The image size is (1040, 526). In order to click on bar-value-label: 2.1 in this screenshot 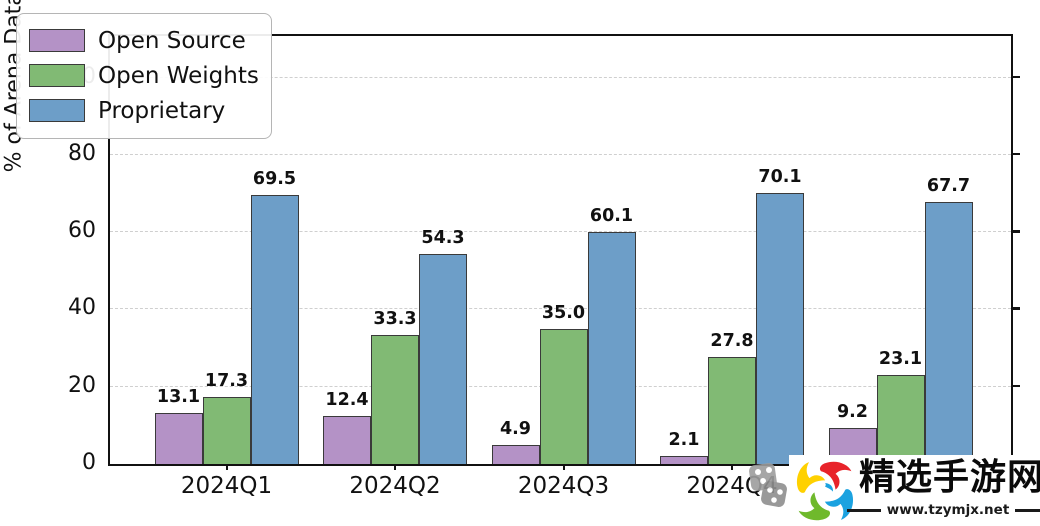, I will do `click(684, 439)`.